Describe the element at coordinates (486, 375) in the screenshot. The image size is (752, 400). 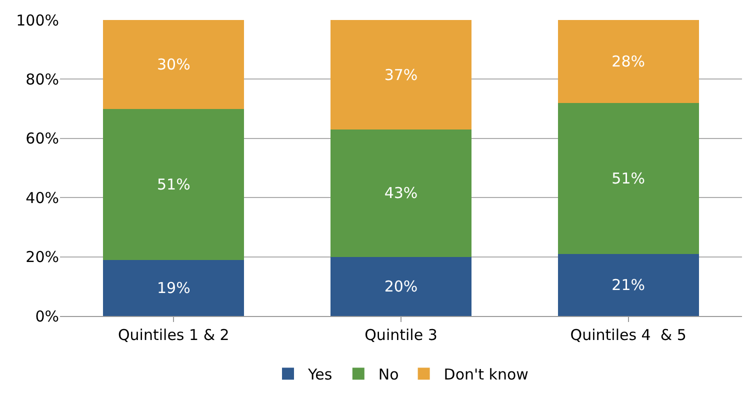
I see `legend-label: Don't know` at that location.